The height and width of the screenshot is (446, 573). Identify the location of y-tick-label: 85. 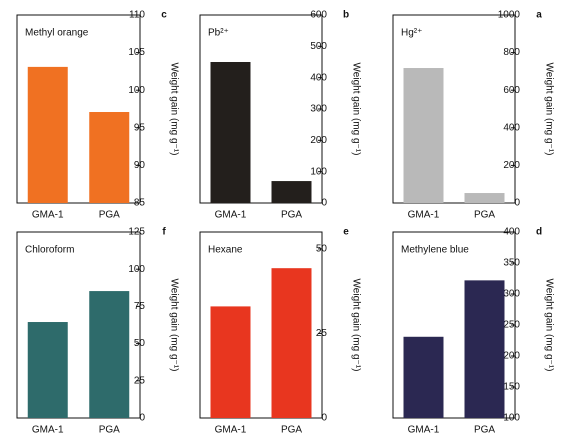
(140, 203).